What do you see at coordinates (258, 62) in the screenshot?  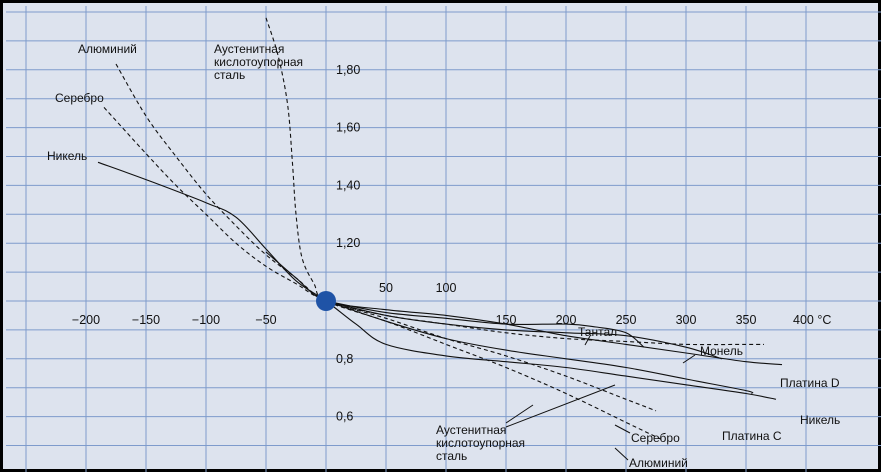 I see `label-steel-top-line2: кислотоупорная` at bounding box center [258, 62].